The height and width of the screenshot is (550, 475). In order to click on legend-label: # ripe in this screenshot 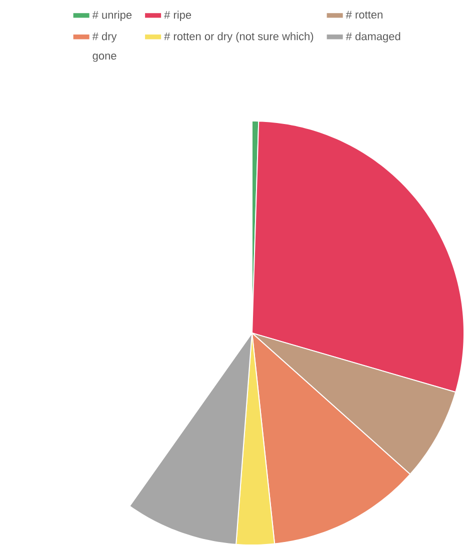, I will do `click(178, 15)`.